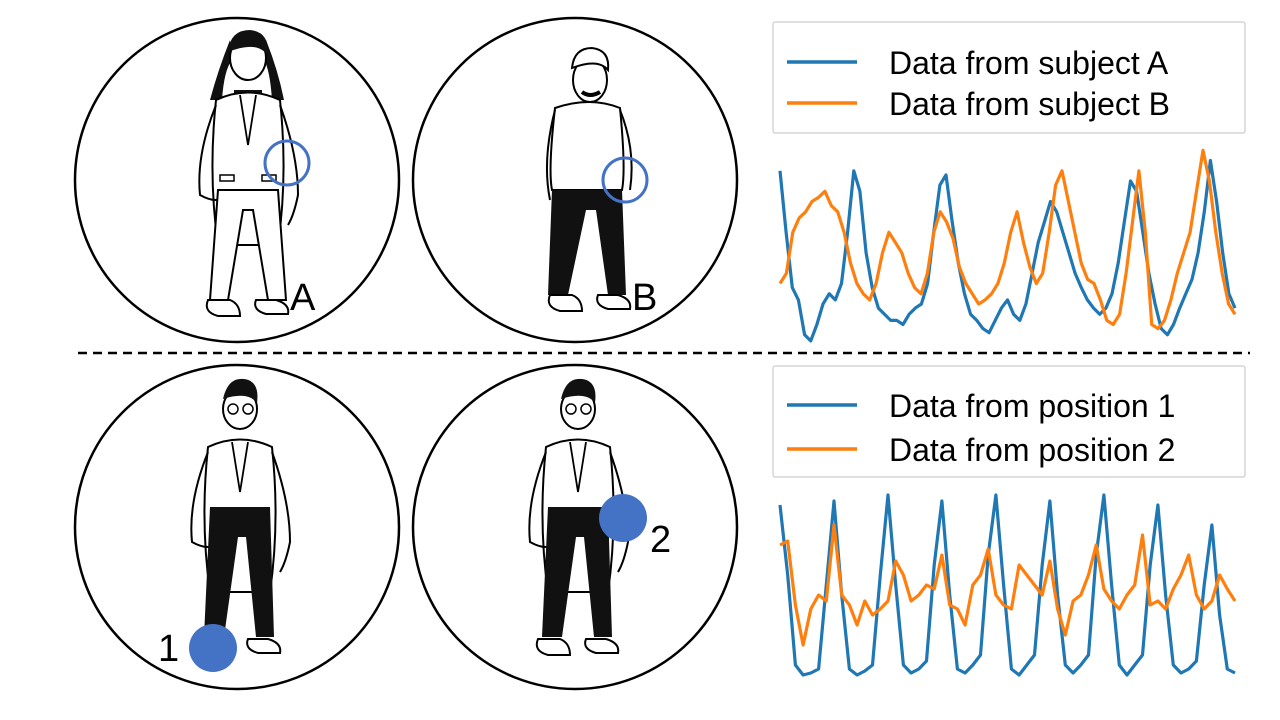 The width and height of the screenshot is (1280, 720). What do you see at coordinates (1029, 63) in the screenshot?
I see `legend-label-subject-a: Data from subject A` at bounding box center [1029, 63].